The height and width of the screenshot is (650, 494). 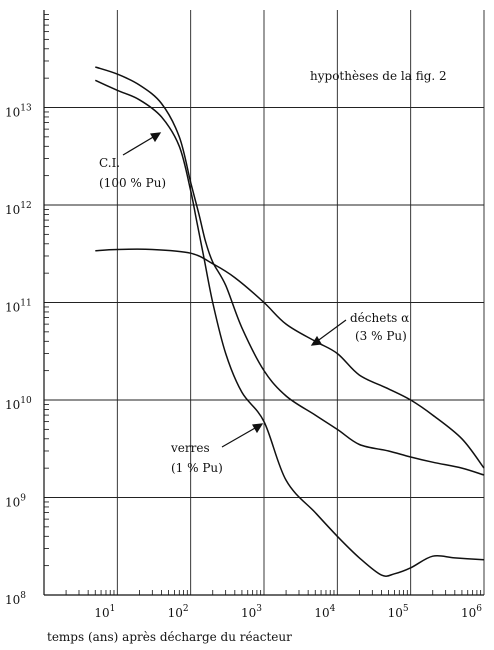 I want to click on verres-pointer-arrow, so click(x=242, y=435).